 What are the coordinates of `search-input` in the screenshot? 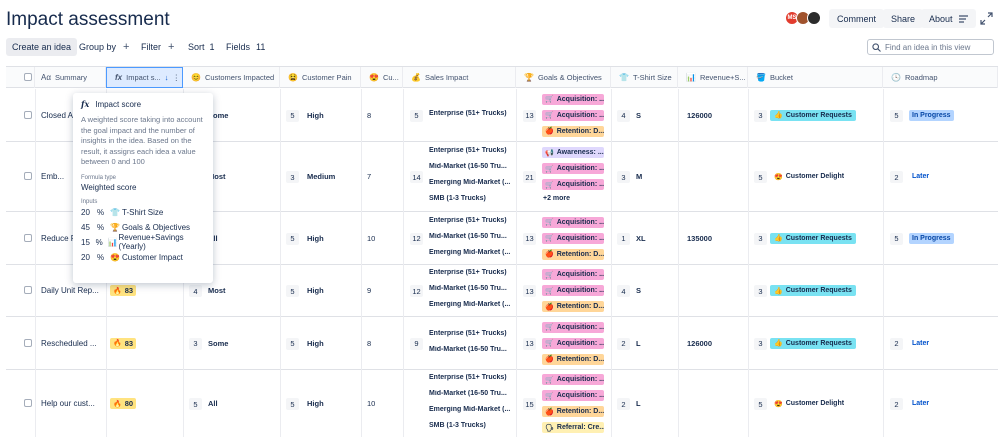 It's located at (939, 47).